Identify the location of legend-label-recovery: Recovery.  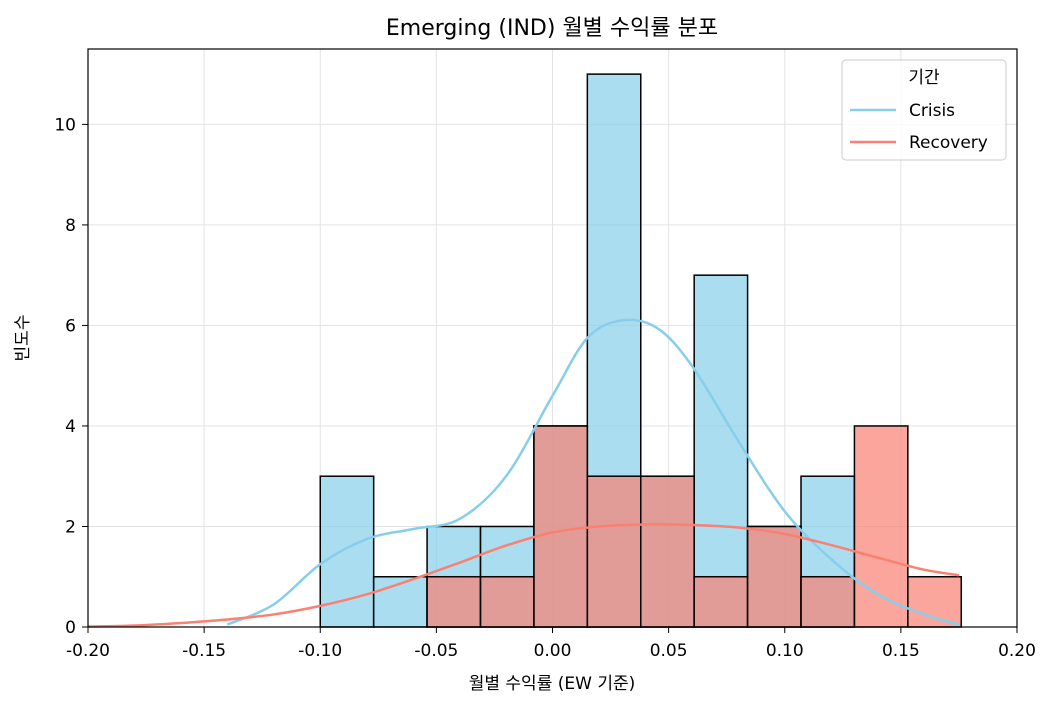
(948, 143).